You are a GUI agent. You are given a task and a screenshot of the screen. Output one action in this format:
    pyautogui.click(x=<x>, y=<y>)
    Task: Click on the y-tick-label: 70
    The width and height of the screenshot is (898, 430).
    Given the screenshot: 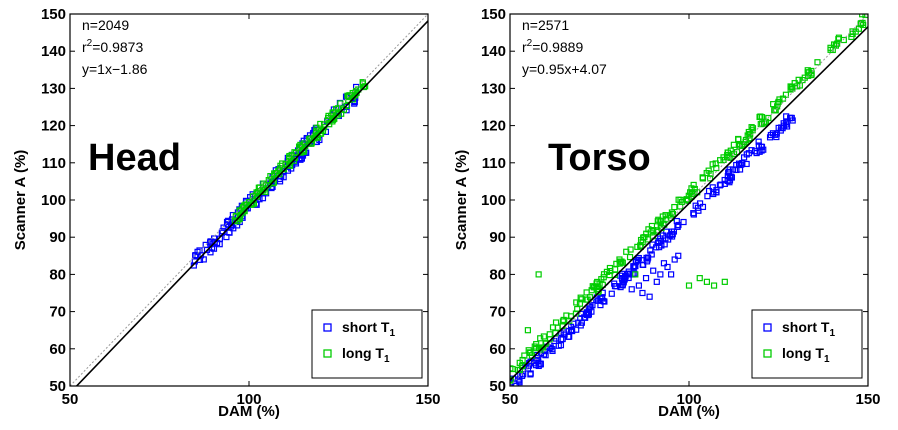 What is the action you would take?
    pyautogui.click(x=57, y=312)
    